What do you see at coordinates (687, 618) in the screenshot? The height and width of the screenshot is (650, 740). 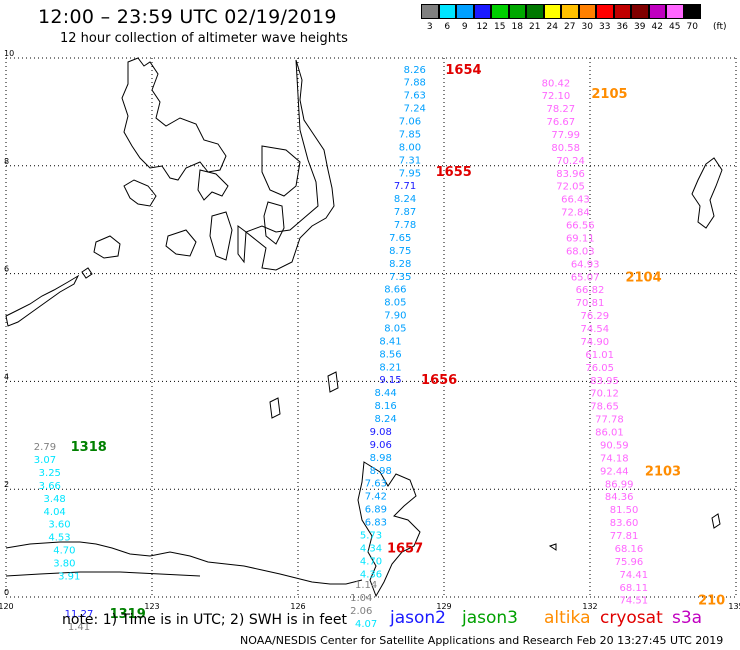 I see `legend-entry: s3a` at bounding box center [687, 618].